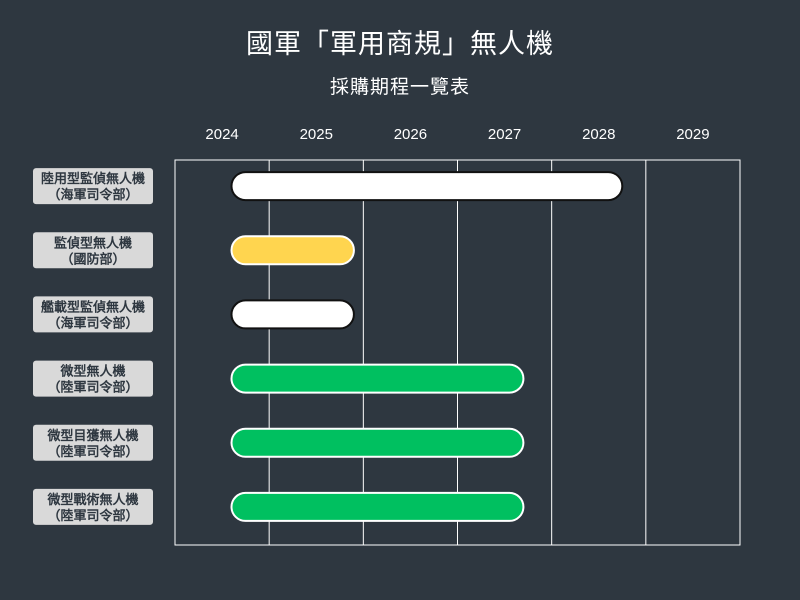 The width and height of the screenshot is (800, 600). What do you see at coordinates (316, 134) in the screenshot?
I see `x-tick-label: 2025` at bounding box center [316, 134].